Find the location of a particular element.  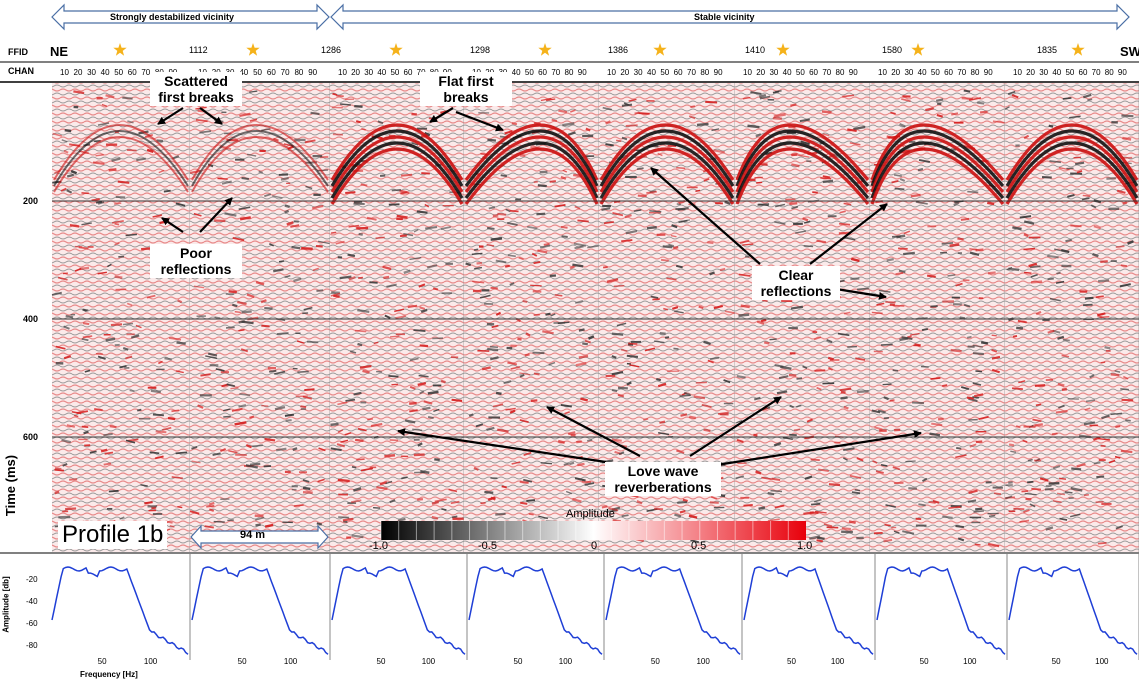

amplitude-colorbar is located at coordinates (593, 530).